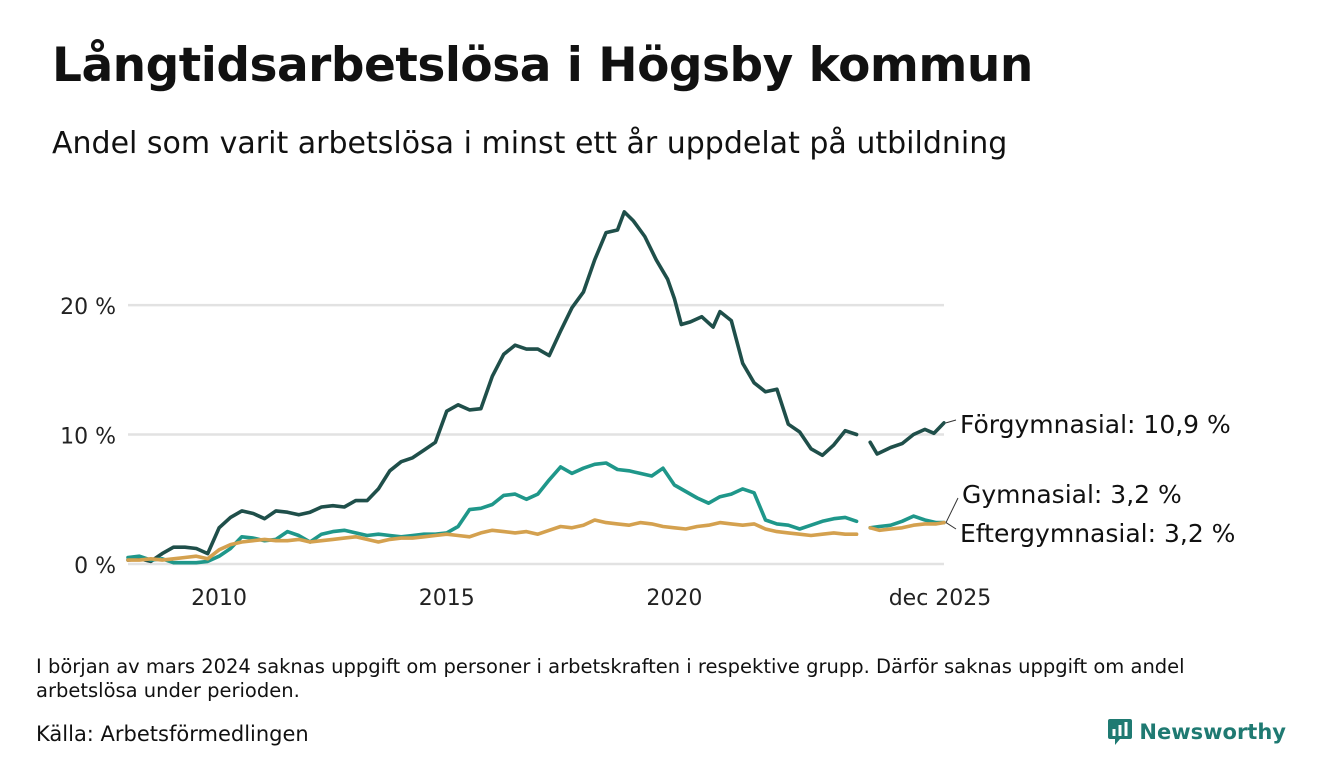  I want to click on series-line-forgymnasial, so click(907, 438).